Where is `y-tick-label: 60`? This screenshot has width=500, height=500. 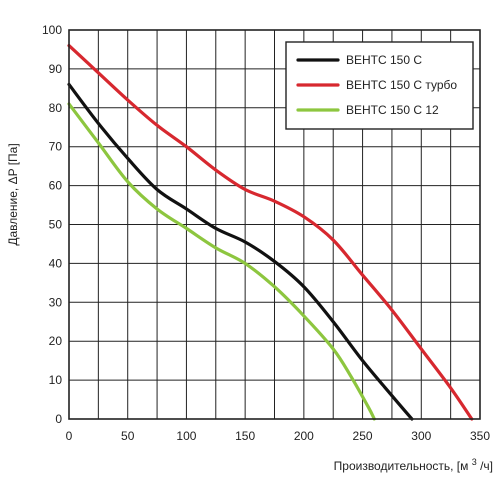
y-tick-label: 60 is located at coordinates (56, 186).